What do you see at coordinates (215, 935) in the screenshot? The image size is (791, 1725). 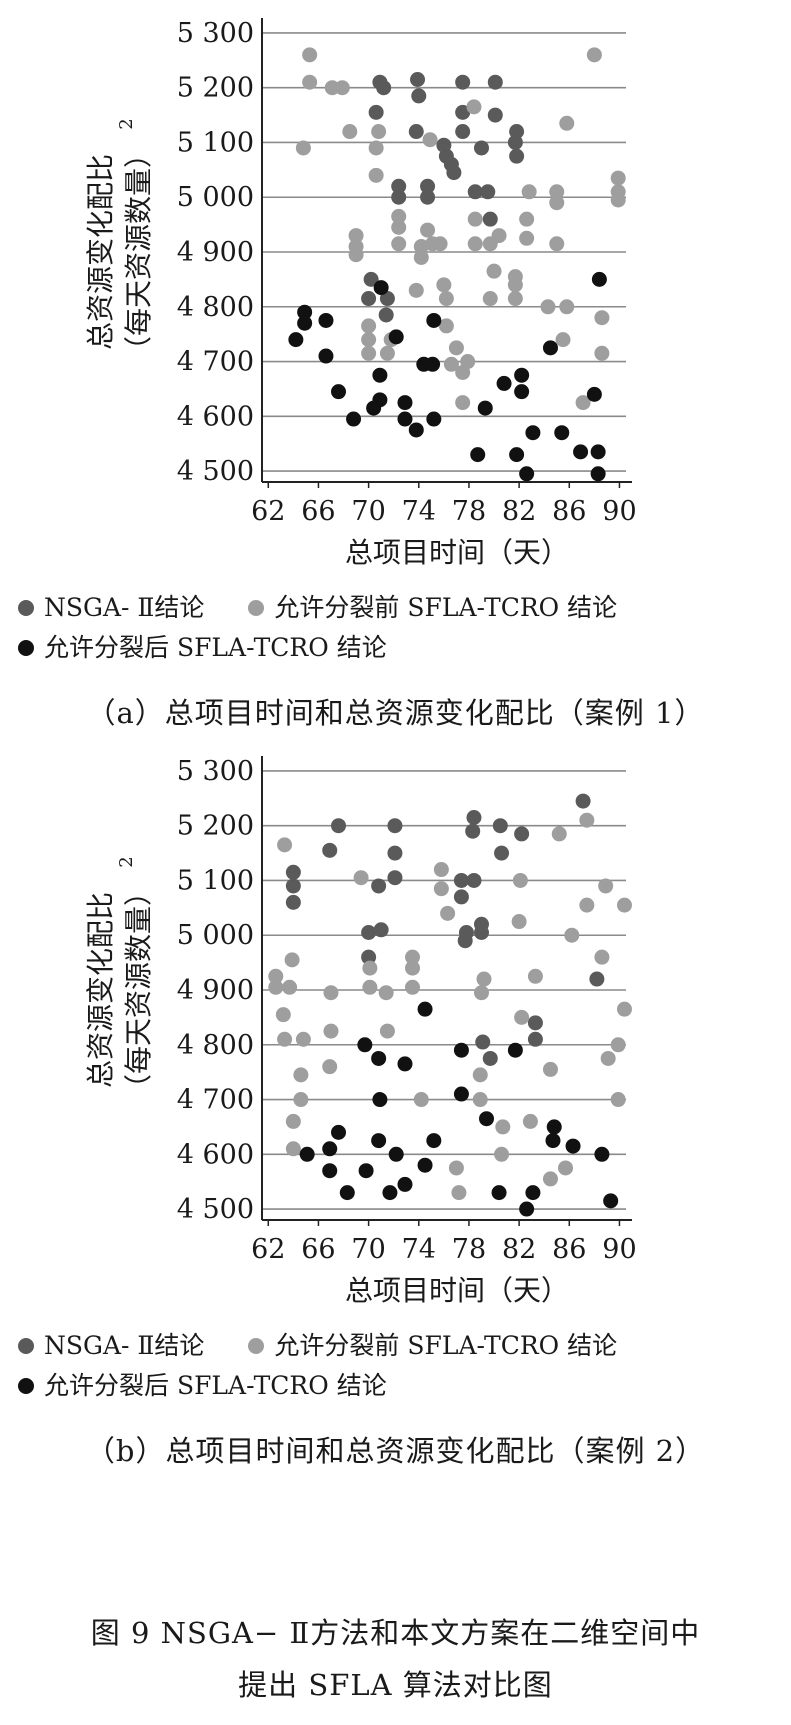 I see `y-tick-label: 5 000` at bounding box center [215, 935].